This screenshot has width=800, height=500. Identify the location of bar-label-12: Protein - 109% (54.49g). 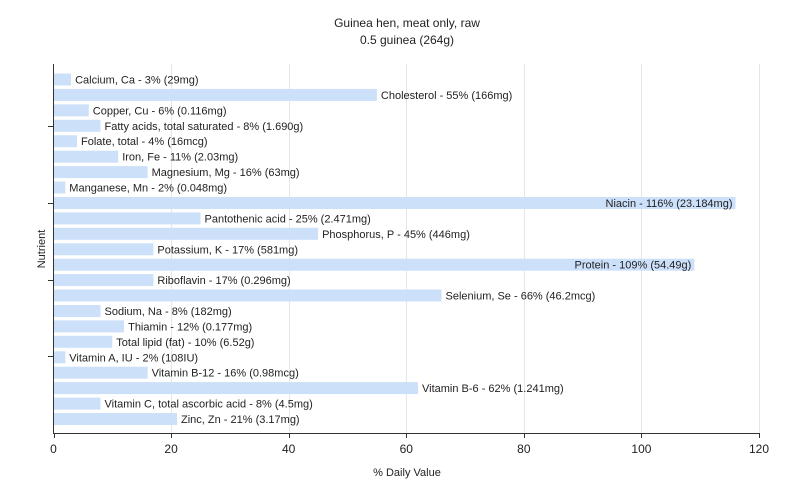
(633, 266).